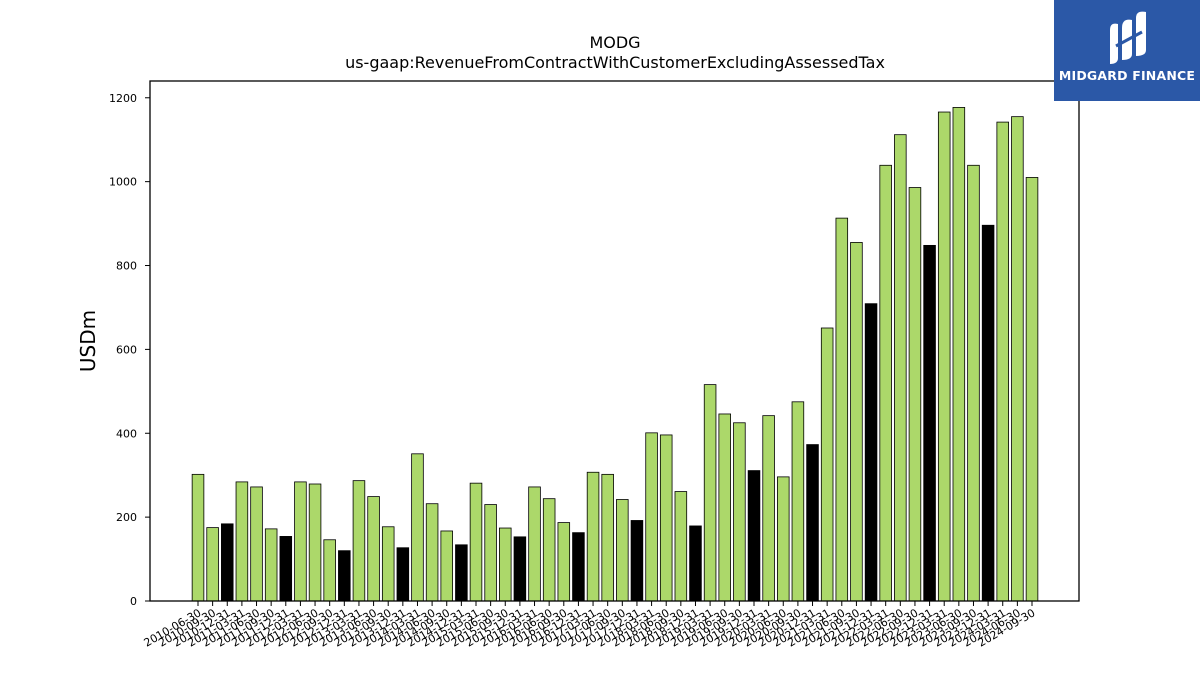 This screenshot has height=675, width=1200. What do you see at coordinates (1127, 75) in the screenshot?
I see `logo-text: MIDGARD FINANCE` at bounding box center [1127, 75].